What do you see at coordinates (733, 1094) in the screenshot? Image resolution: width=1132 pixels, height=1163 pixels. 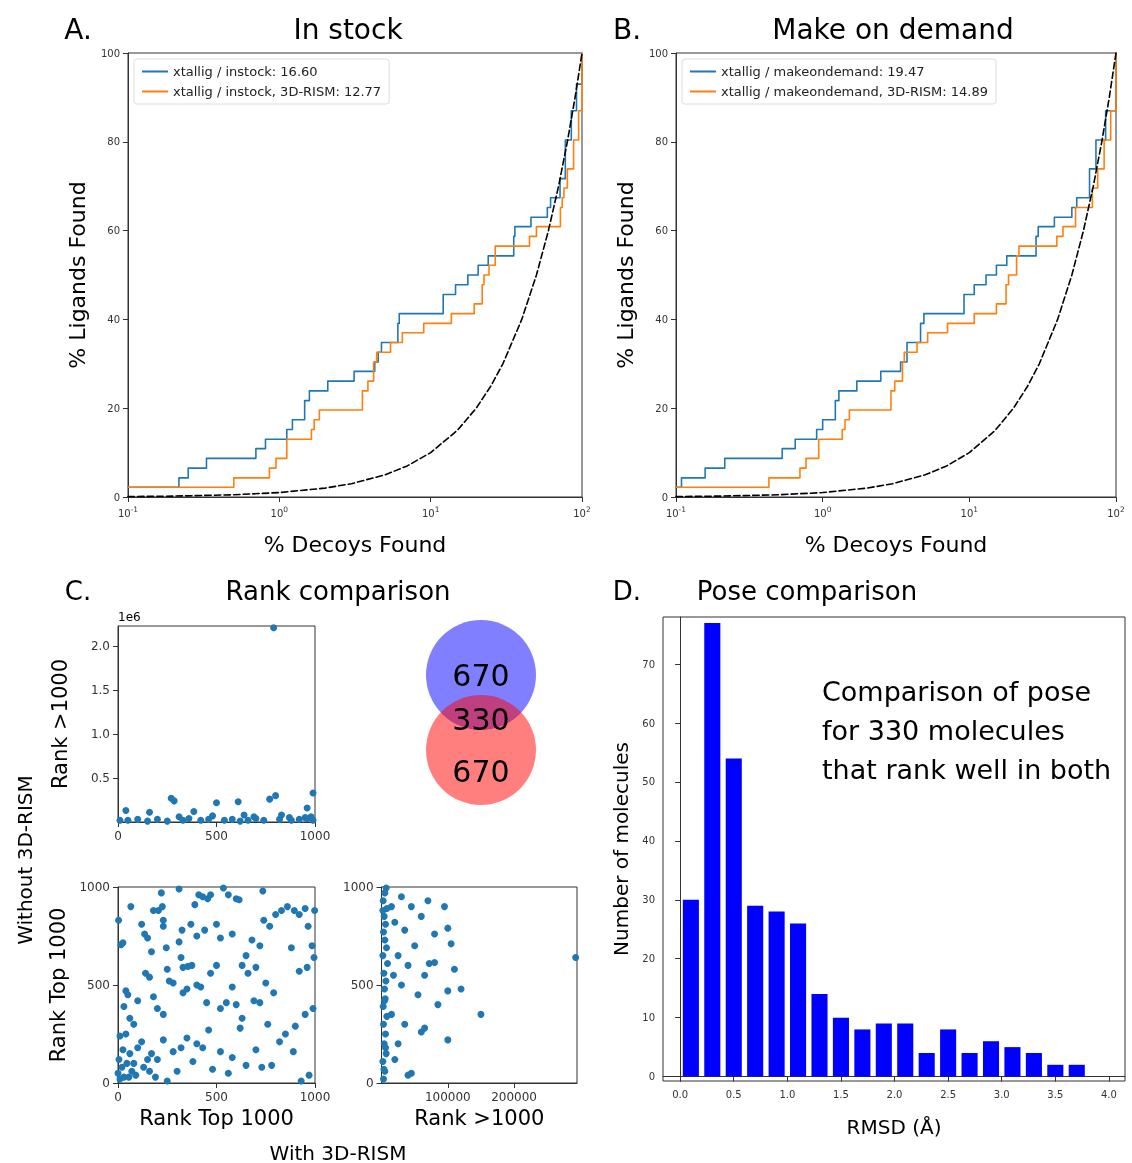 I see `x-tick-label: 0.5` at bounding box center [733, 1094].